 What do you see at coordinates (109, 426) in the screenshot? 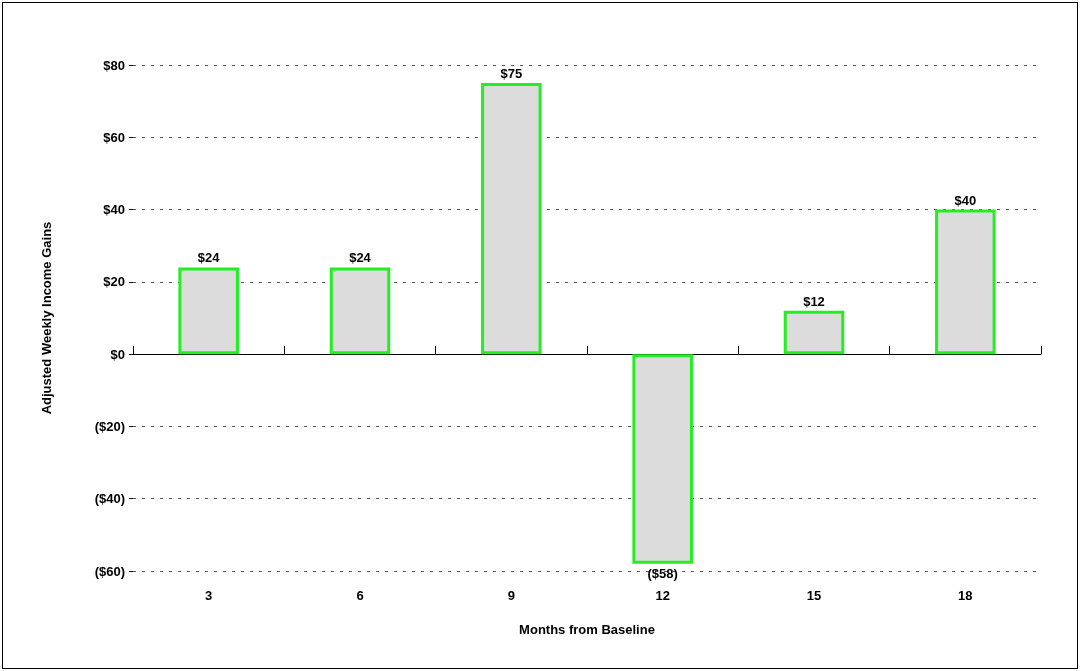
I see `y-tick-label: ($20)` at bounding box center [109, 426].